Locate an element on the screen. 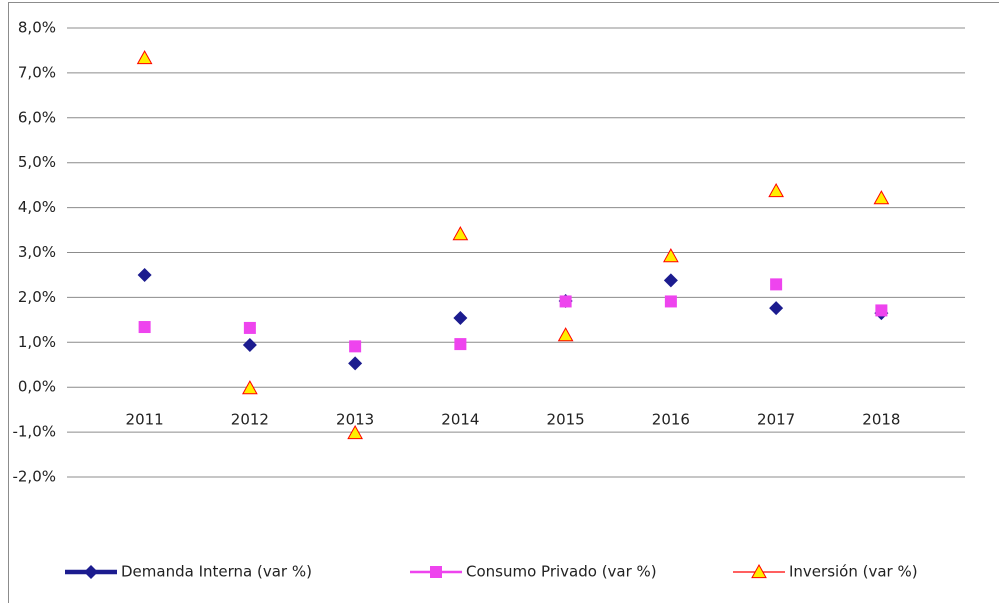 This screenshot has height=603, width=999. legend-label: Demanda Interna (var %) is located at coordinates (216, 572).